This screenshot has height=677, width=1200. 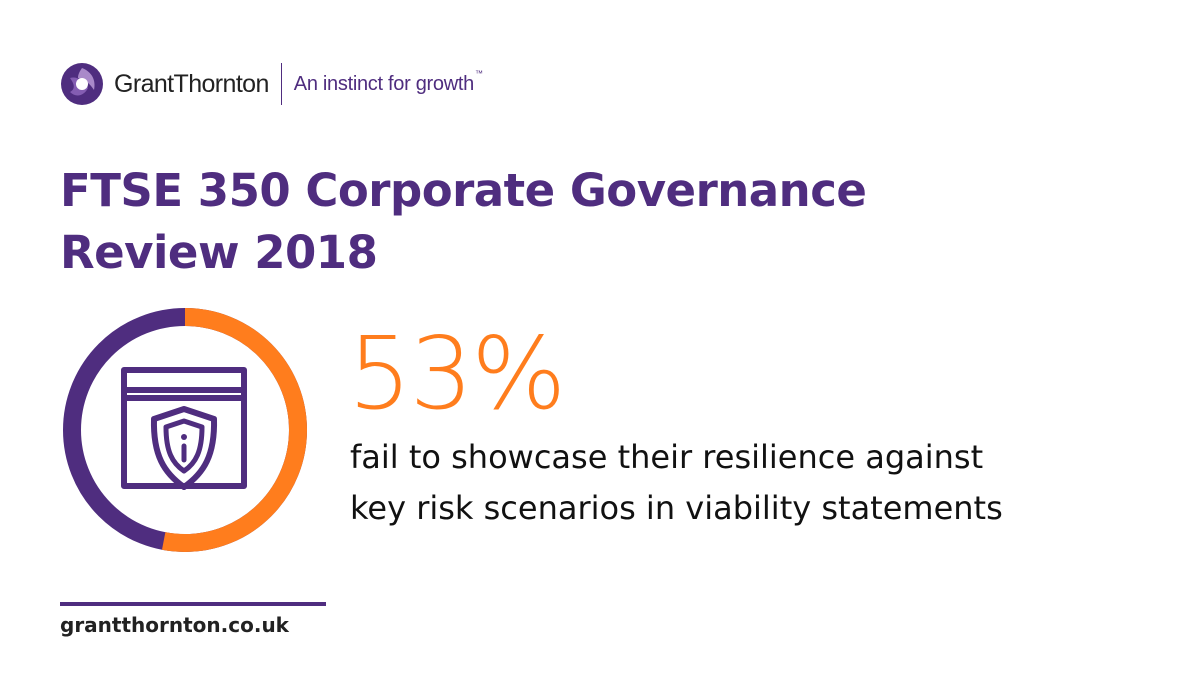 I want to click on brand-name: GrantThornton, so click(x=191, y=83).